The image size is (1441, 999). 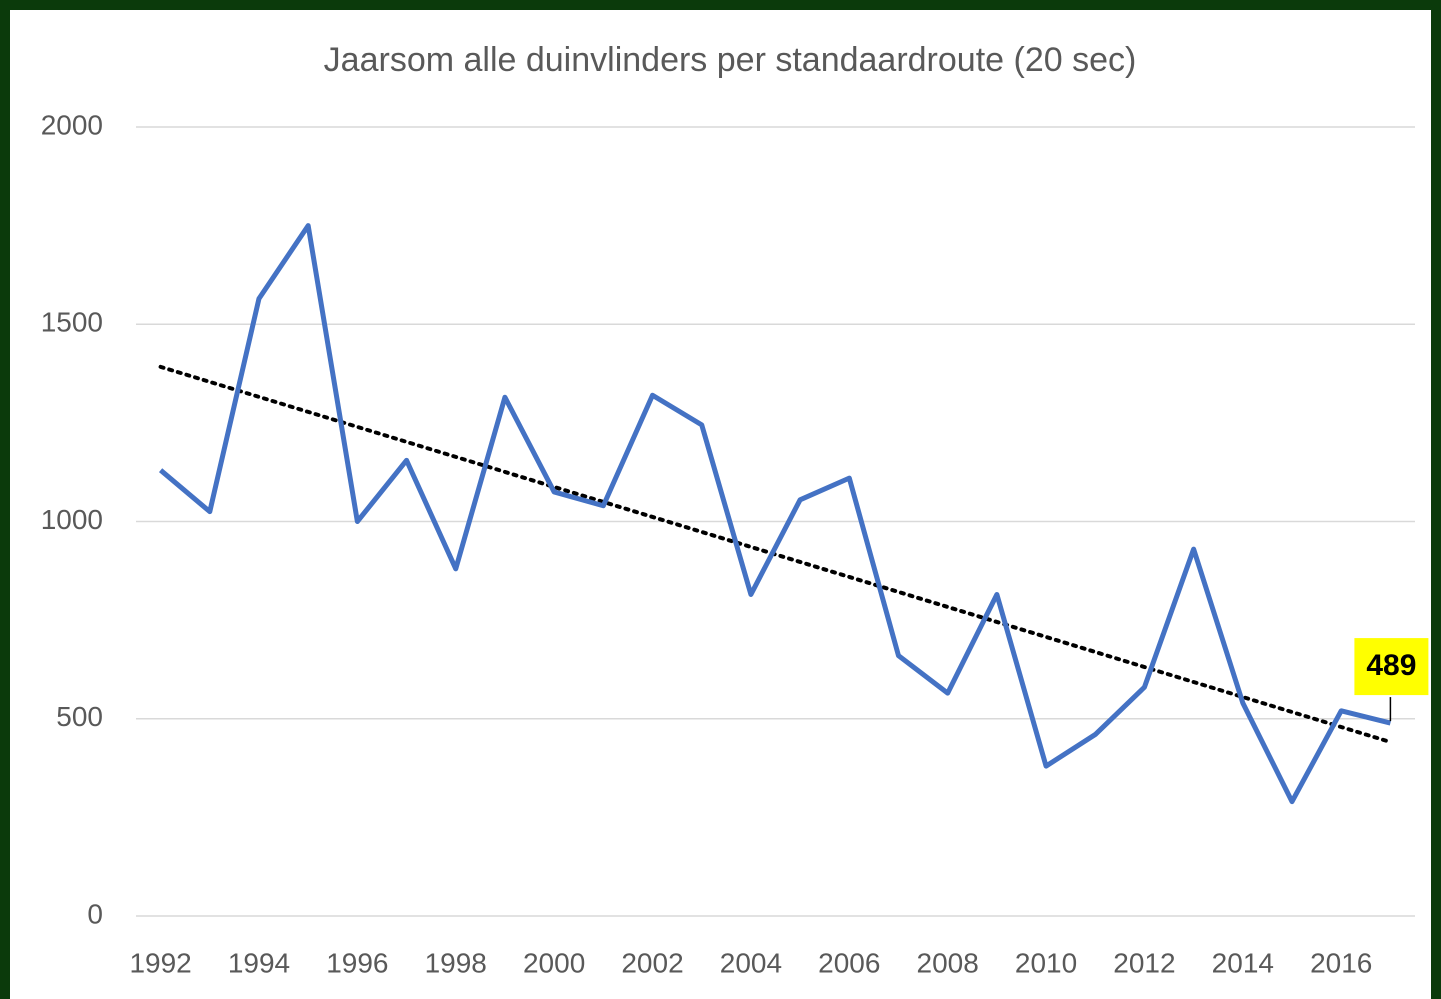 What do you see at coordinates (72, 322) in the screenshot?
I see `y-tick-label: 1500` at bounding box center [72, 322].